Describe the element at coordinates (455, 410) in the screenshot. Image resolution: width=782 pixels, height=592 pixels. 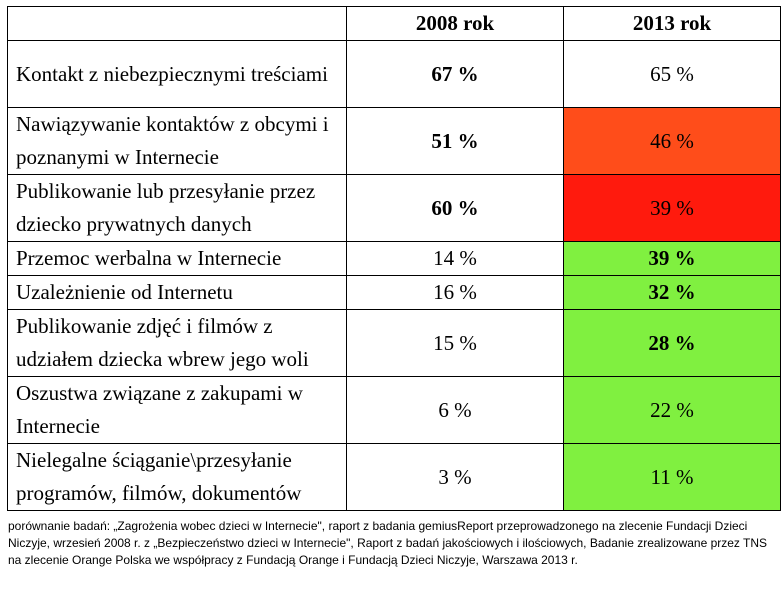
I see `value-2008: 6 %` at that location.